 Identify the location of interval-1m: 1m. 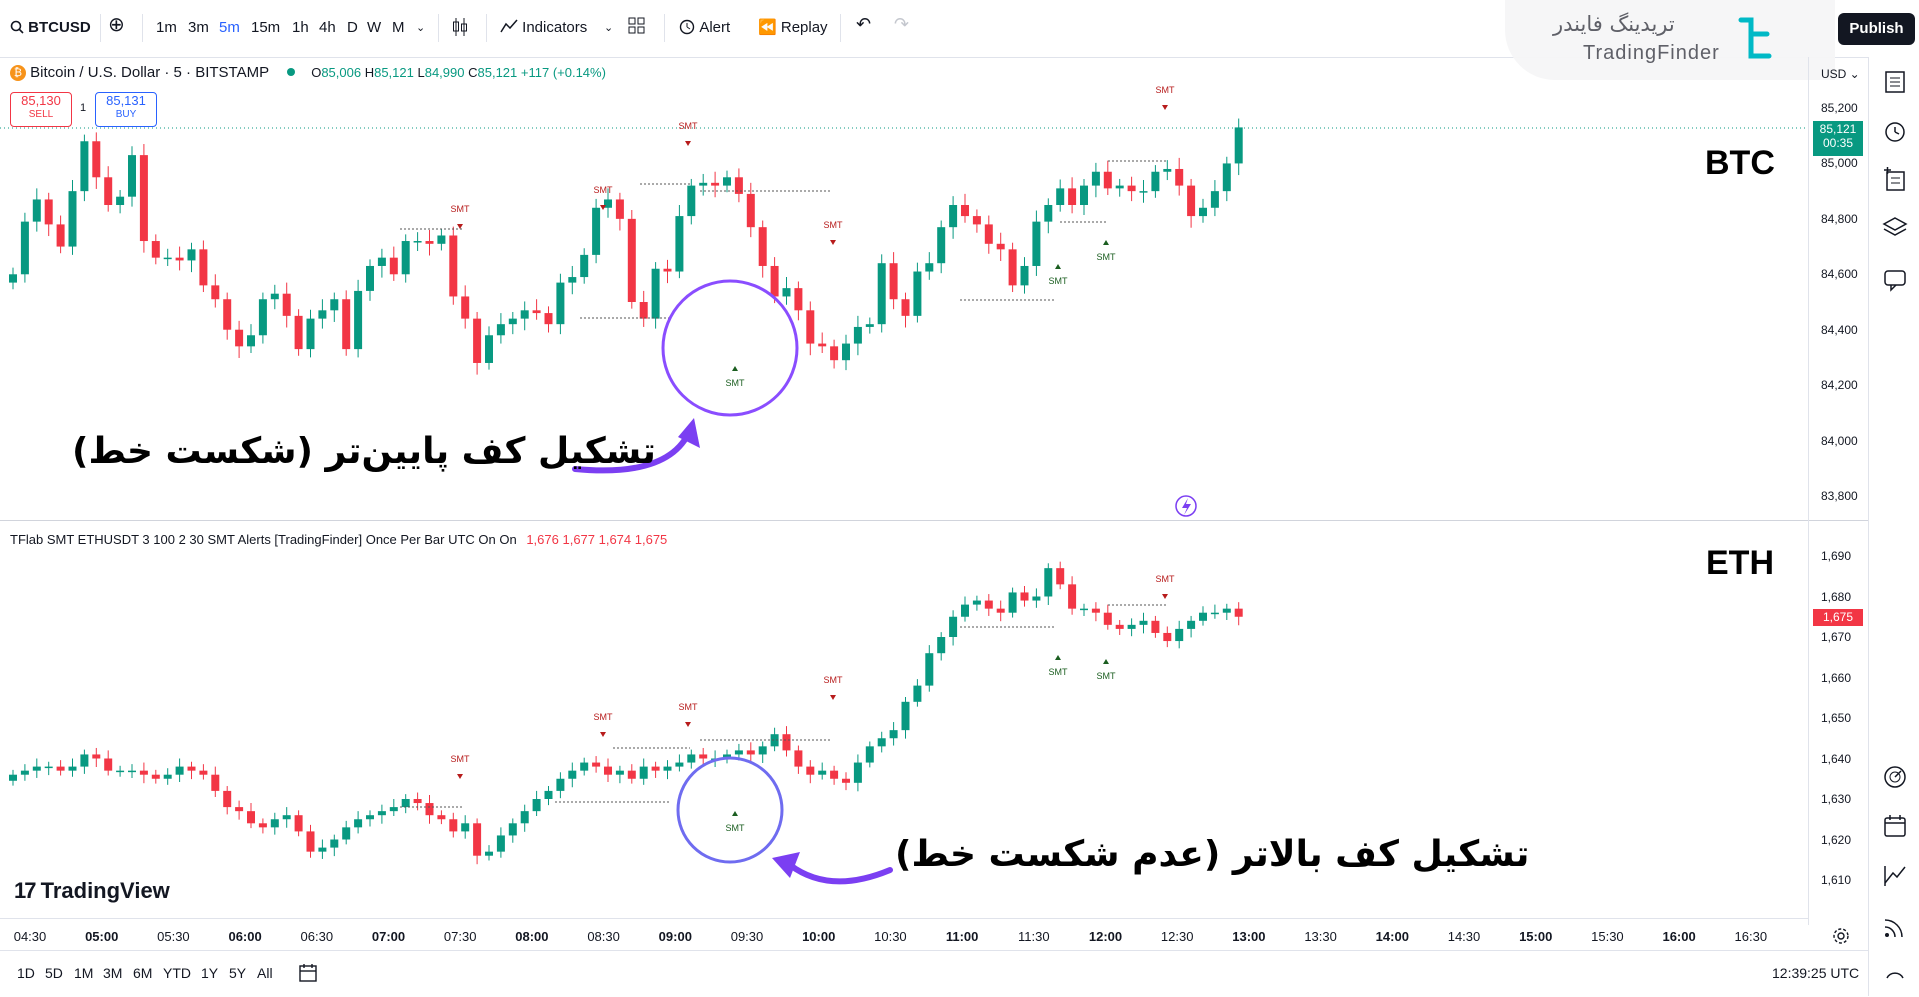
(166, 27).